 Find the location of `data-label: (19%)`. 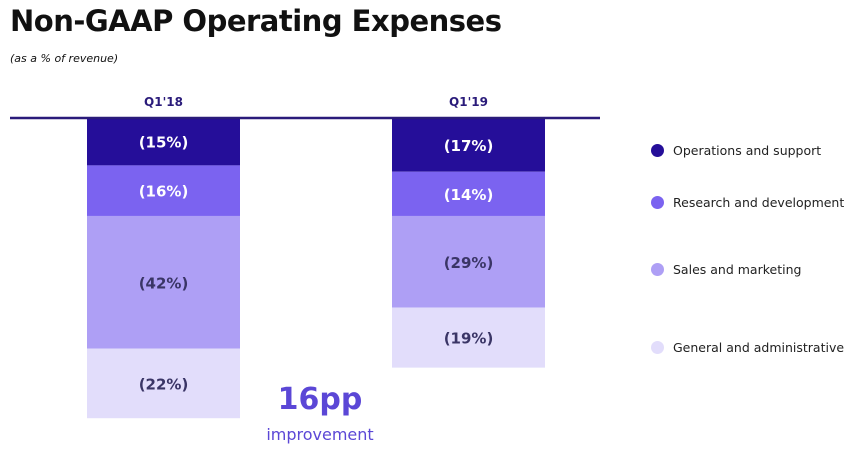

data-label: (19%) is located at coordinates (469, 339).